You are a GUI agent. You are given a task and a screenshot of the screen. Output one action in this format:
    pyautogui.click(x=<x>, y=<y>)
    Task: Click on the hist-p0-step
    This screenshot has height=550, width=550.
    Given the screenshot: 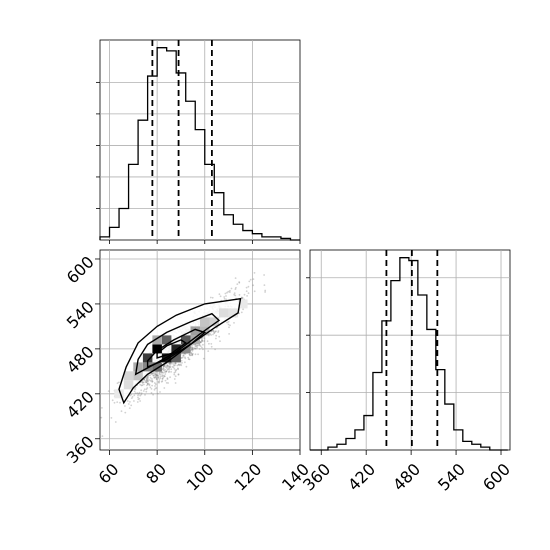 What is the action you would take?
    pyautogui.click(x=199, y=144)
    